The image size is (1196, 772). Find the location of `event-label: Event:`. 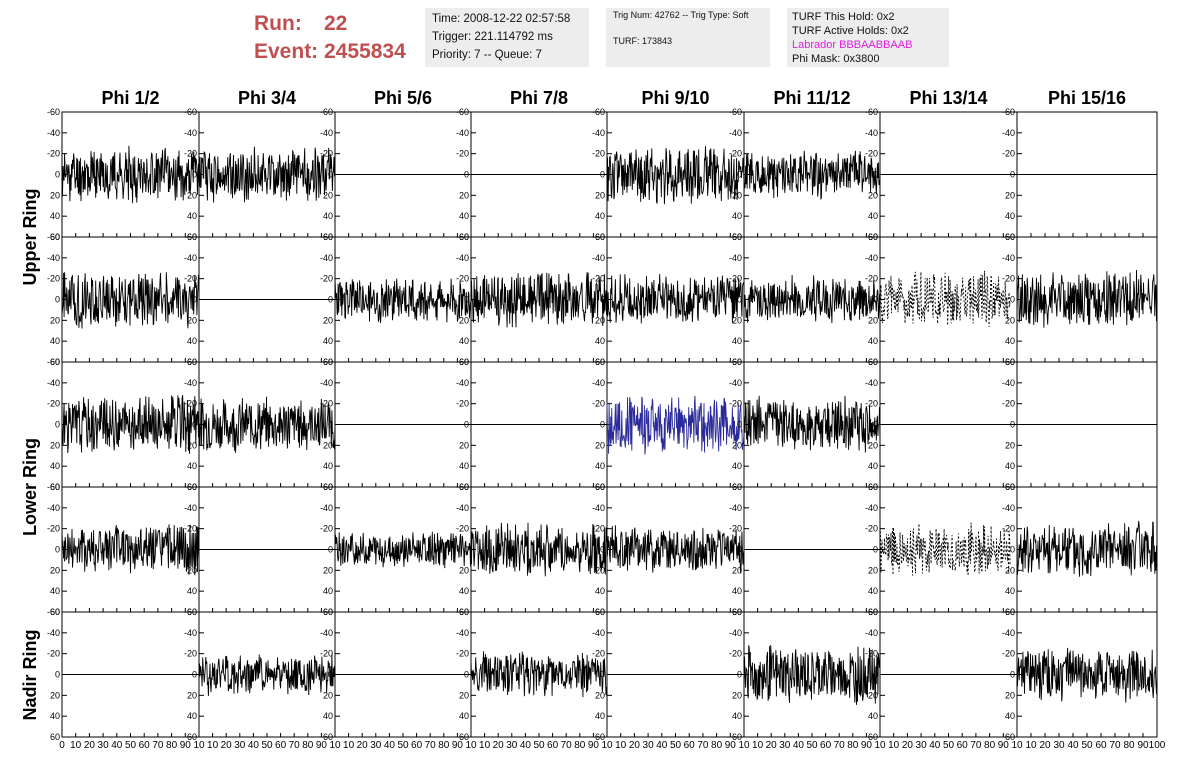

event-label: Event: is located at coordinates (286, 51).